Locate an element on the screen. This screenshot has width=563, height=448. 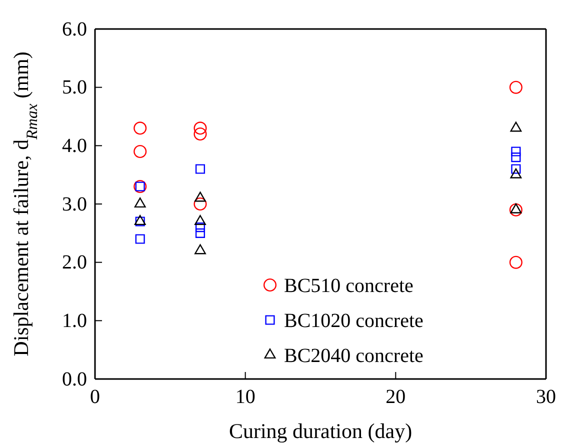
legend-label: BC2040 concrete is located at coordinates (354, 356).